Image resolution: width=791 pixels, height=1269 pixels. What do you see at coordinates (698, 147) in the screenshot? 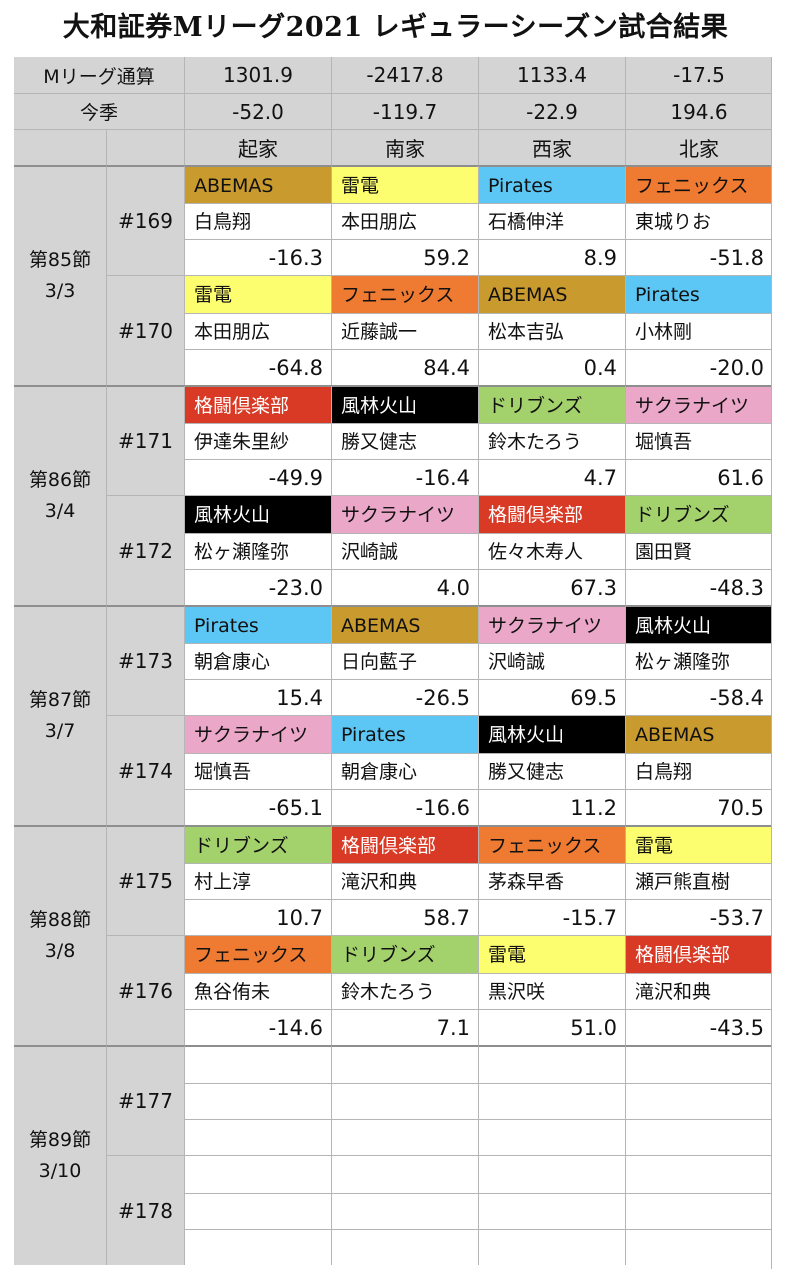
I see `seat-label: 北家` at bounding box center [698, 147].